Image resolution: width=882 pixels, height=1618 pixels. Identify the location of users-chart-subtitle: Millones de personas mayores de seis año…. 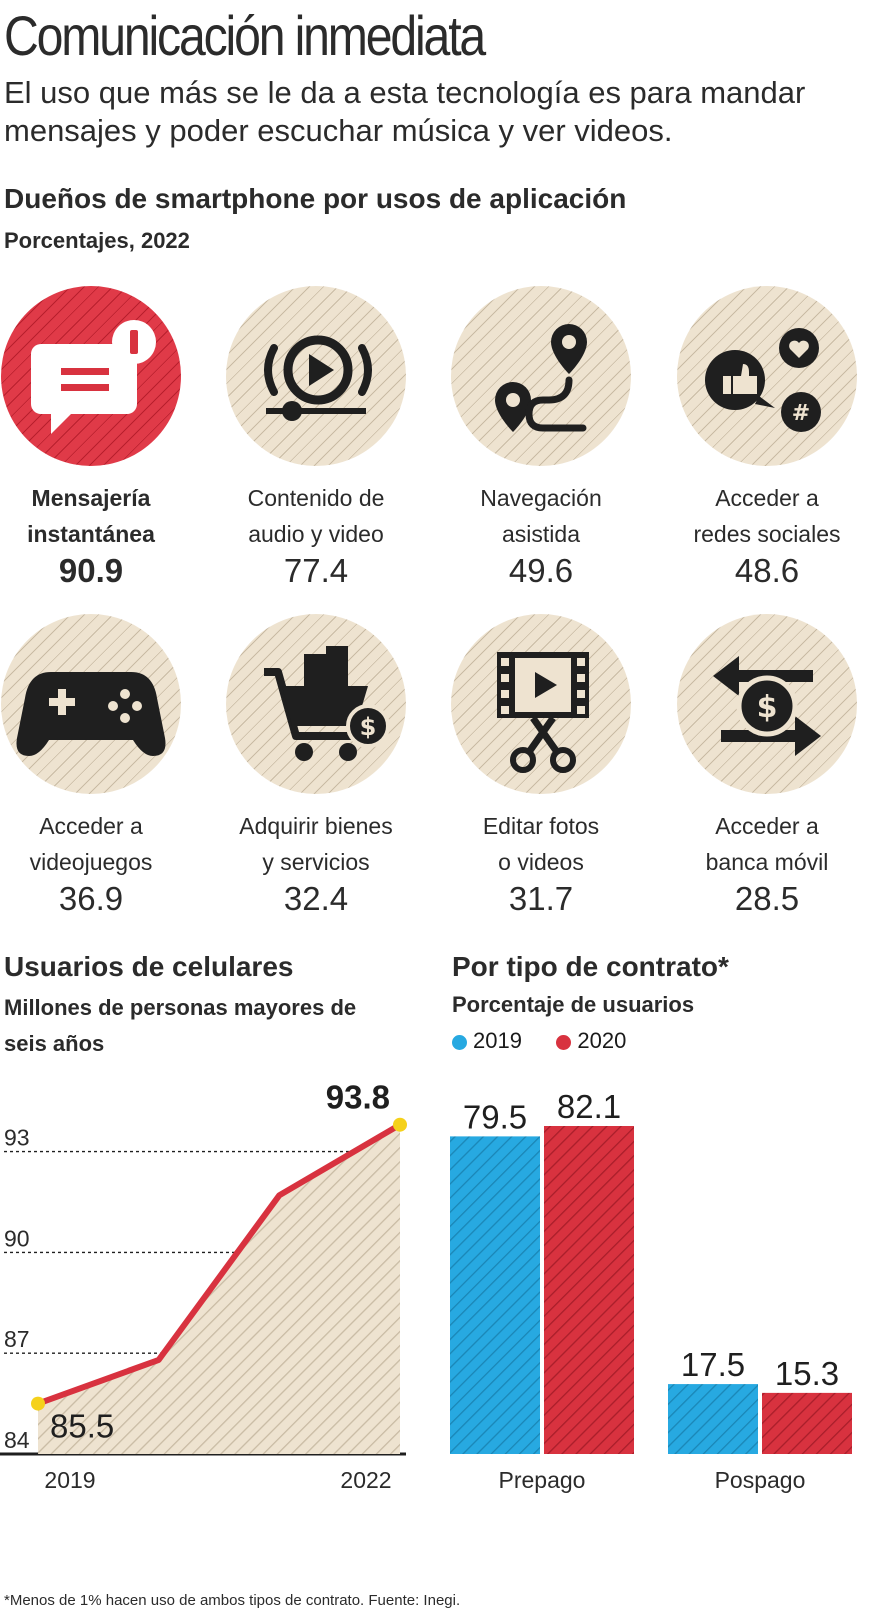
(180, 1025).